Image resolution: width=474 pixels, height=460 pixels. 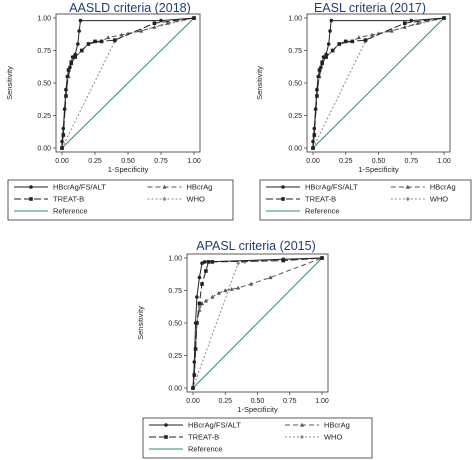 What do you see at coordinates (130, 8) in the screenshot?
I see `chart-title: AASLD criteria (2018)` at bounding box center [130, 8].